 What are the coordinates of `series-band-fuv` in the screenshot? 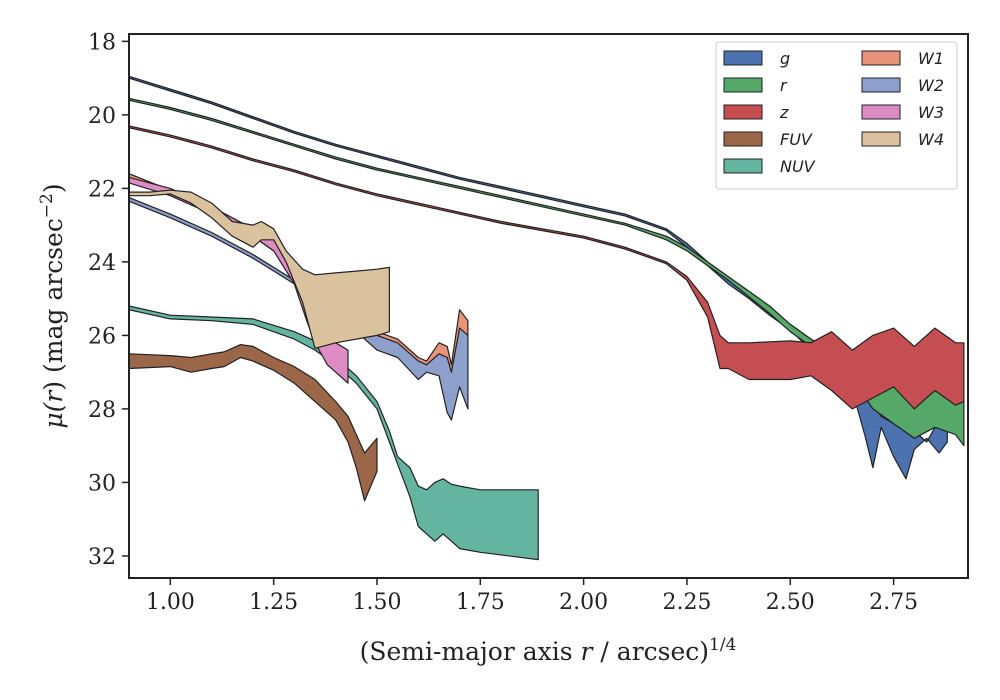 It's located at (253, 423).